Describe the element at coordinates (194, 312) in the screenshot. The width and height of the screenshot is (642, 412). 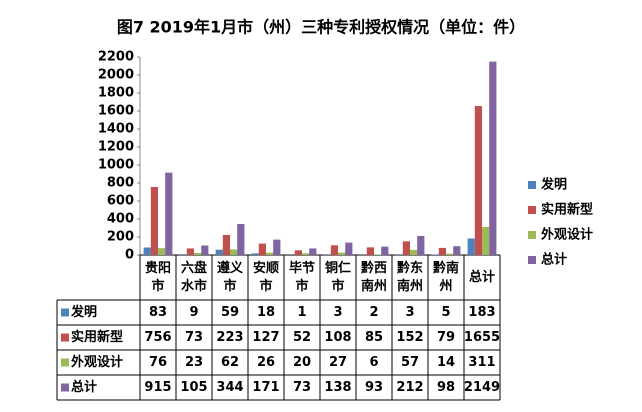
I see `table-value: 9` at that location.